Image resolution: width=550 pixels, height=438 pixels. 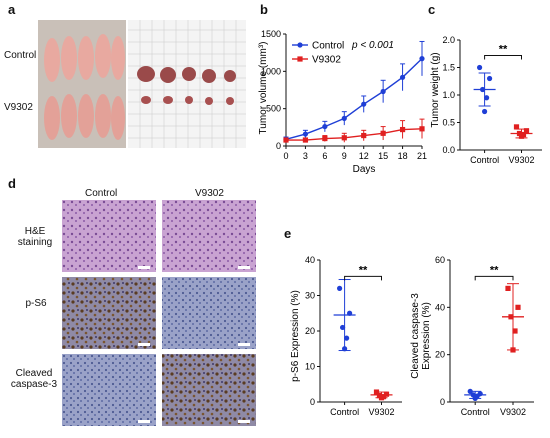 I want to click on panel-a-row-control: Control, so click(x=20, y=55).